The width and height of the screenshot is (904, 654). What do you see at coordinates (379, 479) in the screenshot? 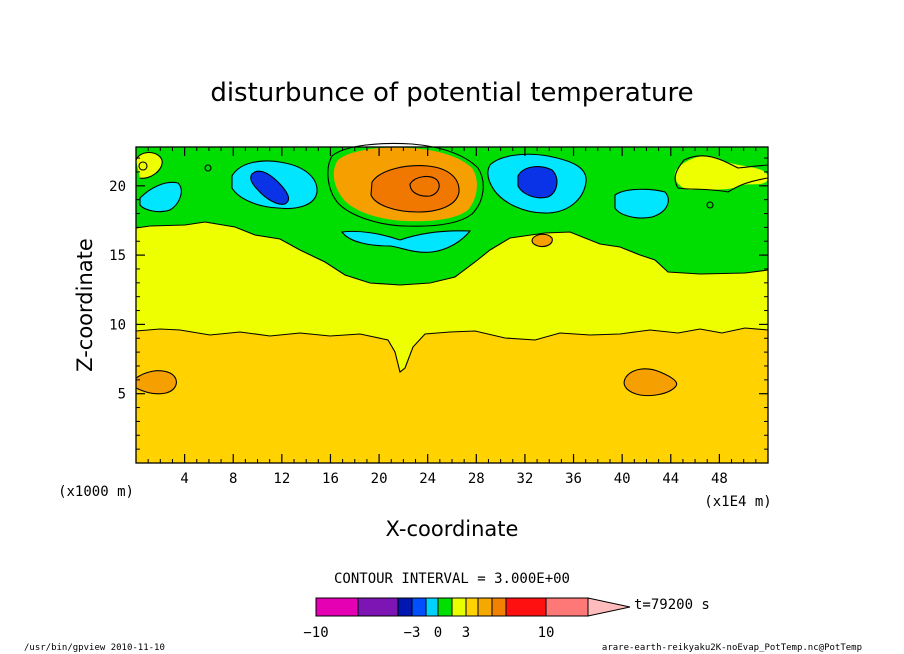
I see `x-tick-label: 20` at bounding box center [379, 479].